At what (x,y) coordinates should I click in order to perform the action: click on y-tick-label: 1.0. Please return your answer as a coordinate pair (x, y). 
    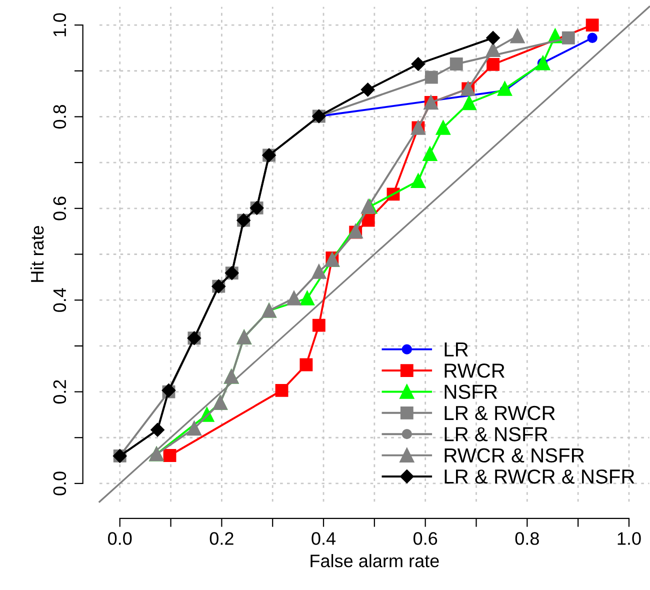
    Looking at the image, I should click on (59, 24).